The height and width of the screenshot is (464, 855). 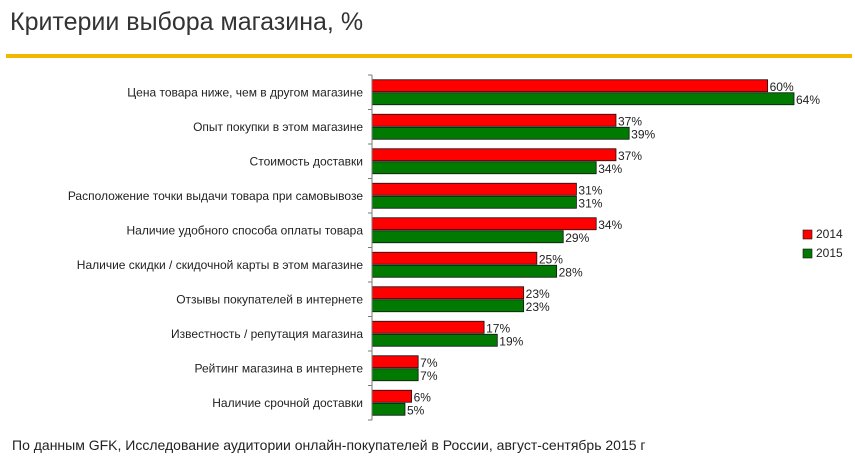 I want to click on title-divider, so click(x=429, y=56).